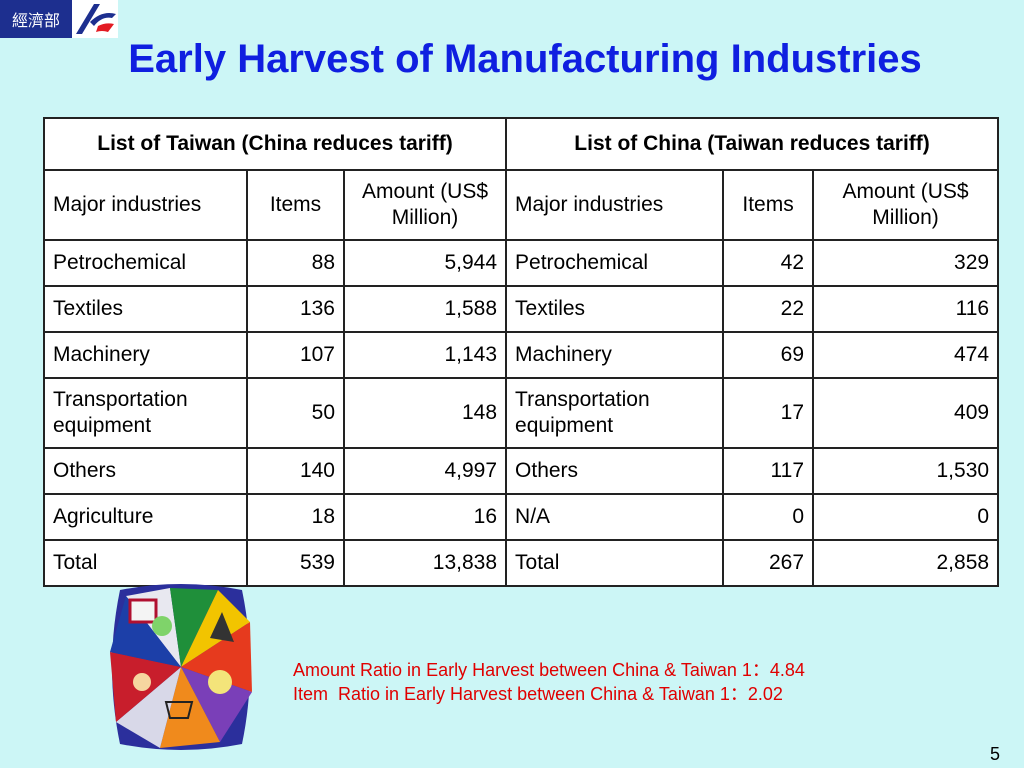 Image resolution: width=1024 pixels, height=768 pixels. I want to click on table-cell: 69, so click(768, 355).